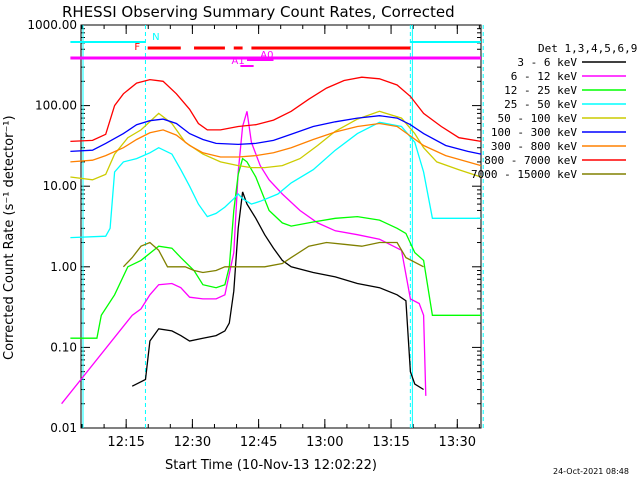  Describe the element at coordinates (60, 186) in the screenshot. I see `y-tick-label: 10.00` at that location.